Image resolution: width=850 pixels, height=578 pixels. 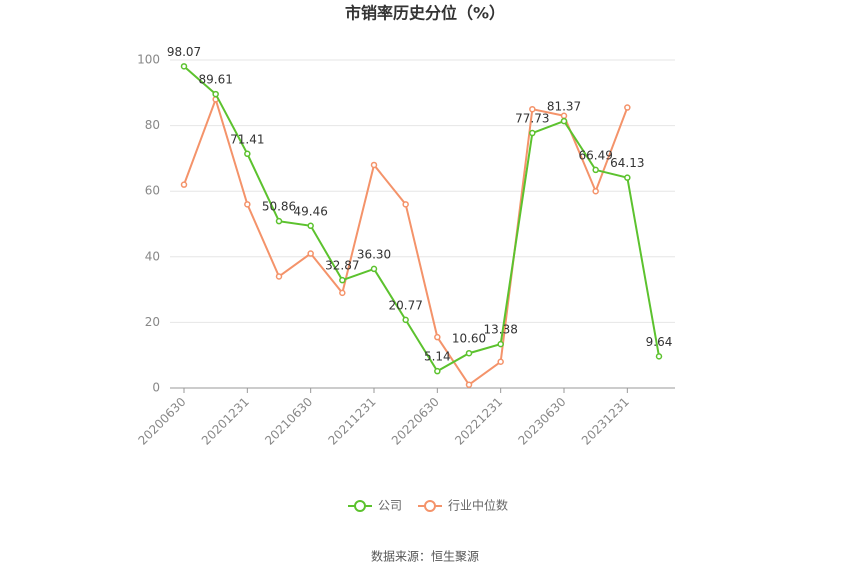 What do you see at coordinates (279, 207) in the screenshot?
I see `data-label: 50.86` at bounding box center [279, 207].